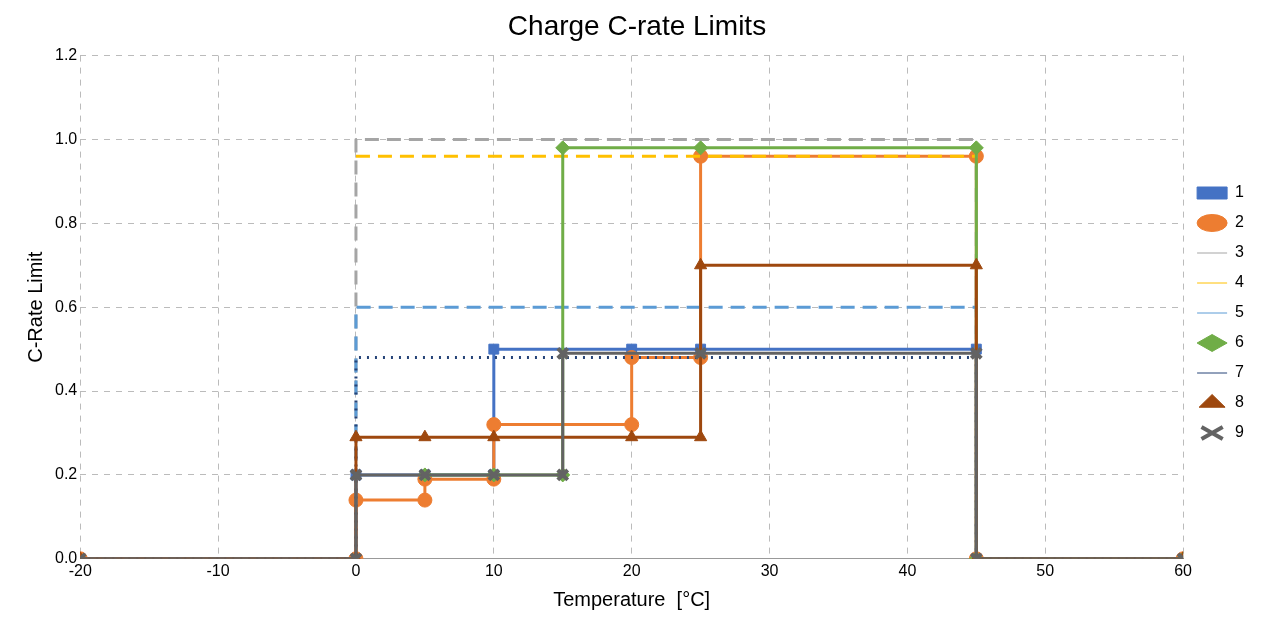  I want to click on x-tick-label: 50, so click(1045, 570).